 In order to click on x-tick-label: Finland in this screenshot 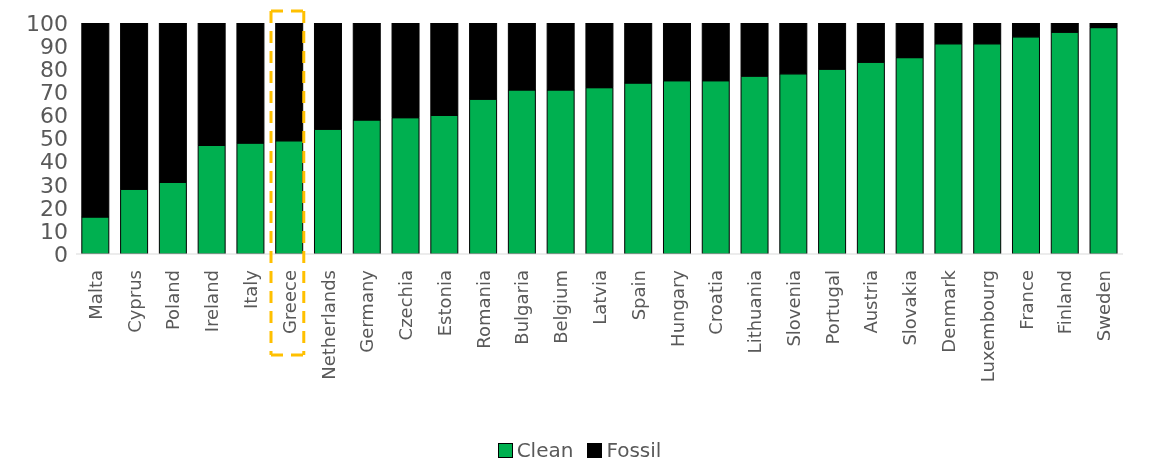, I will do `click(1065, 302)`.